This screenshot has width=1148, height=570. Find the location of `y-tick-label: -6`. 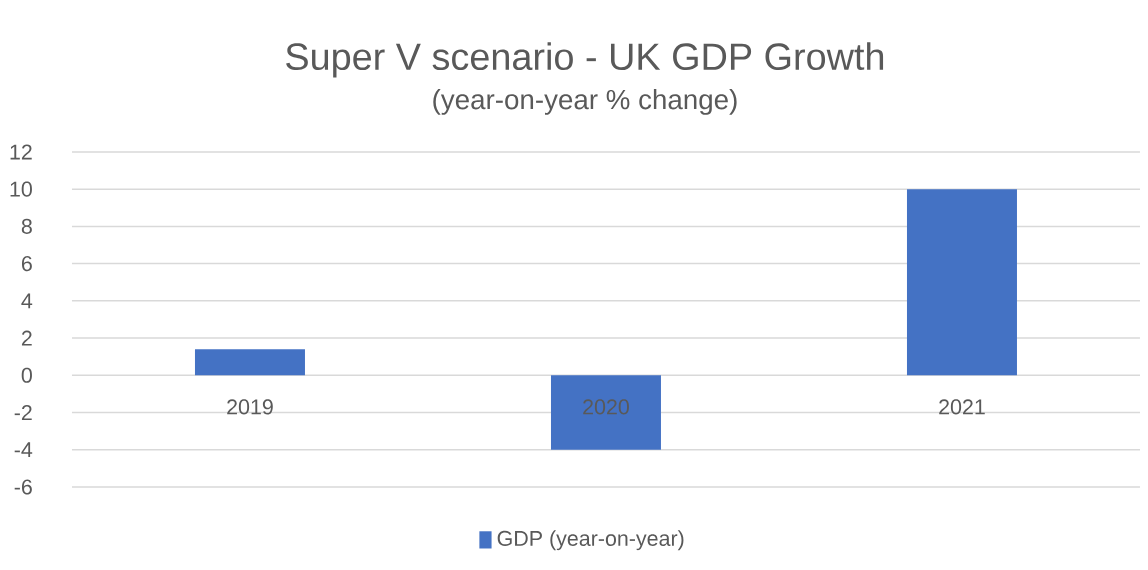

y-tick-label: -6 is located at coordinates (23, 487).